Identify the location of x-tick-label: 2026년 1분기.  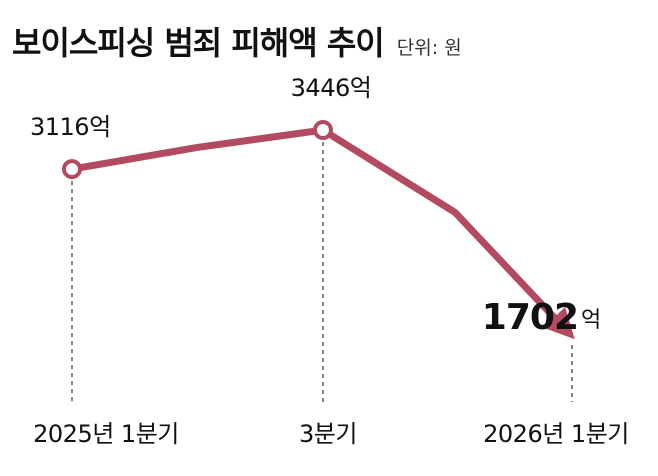
(556, 434).